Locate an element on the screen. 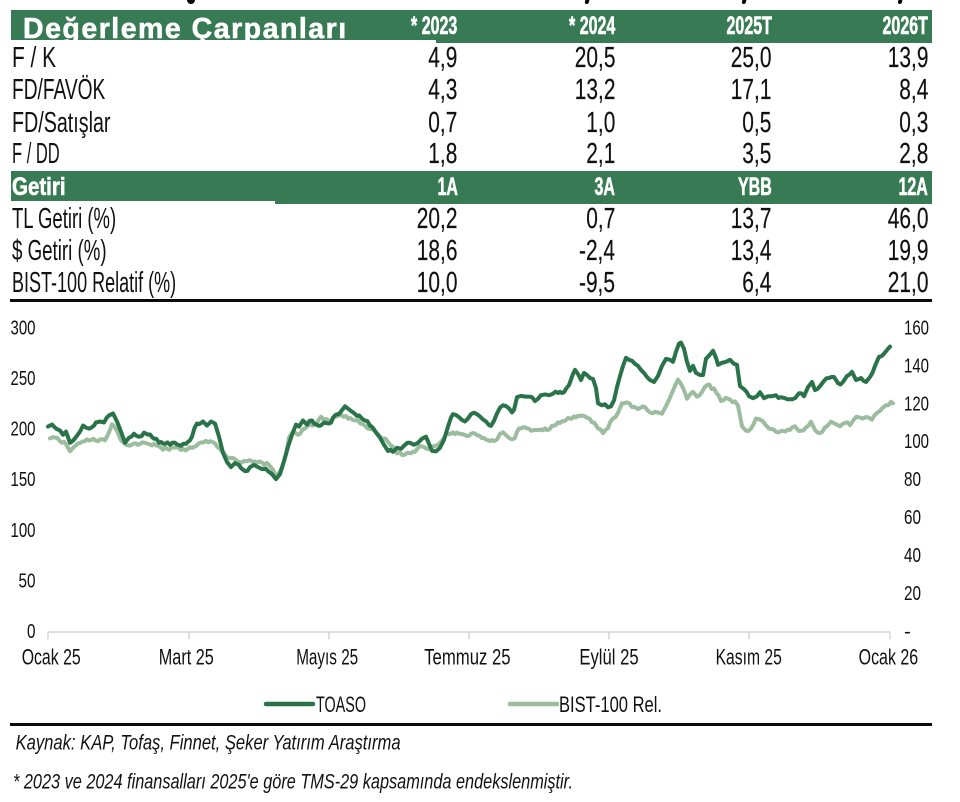  svg-text: 40 is located at coordinates (912, 555).